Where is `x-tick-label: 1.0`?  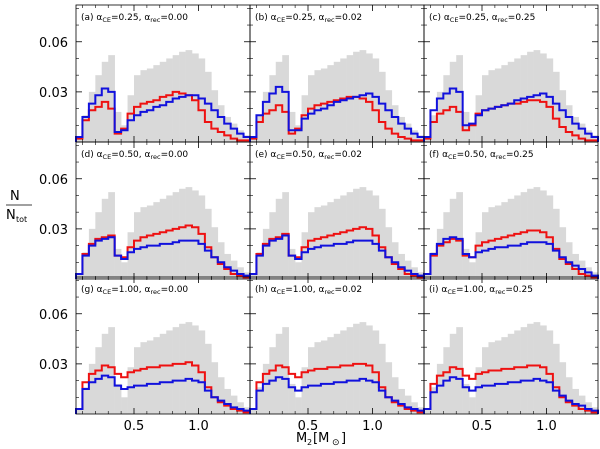
x-tick-label: 1.0 is located at coordinates (198, 426).